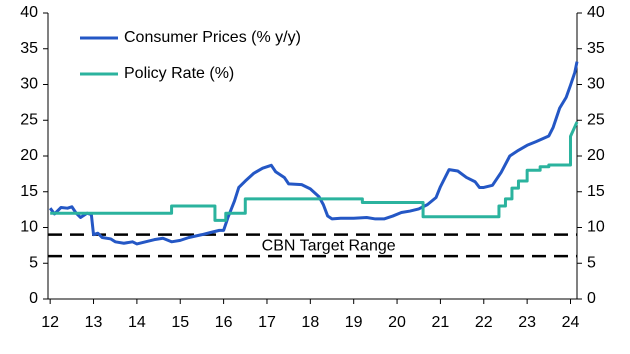  I want to click on y-tick-label: 35, so click(29, 48).